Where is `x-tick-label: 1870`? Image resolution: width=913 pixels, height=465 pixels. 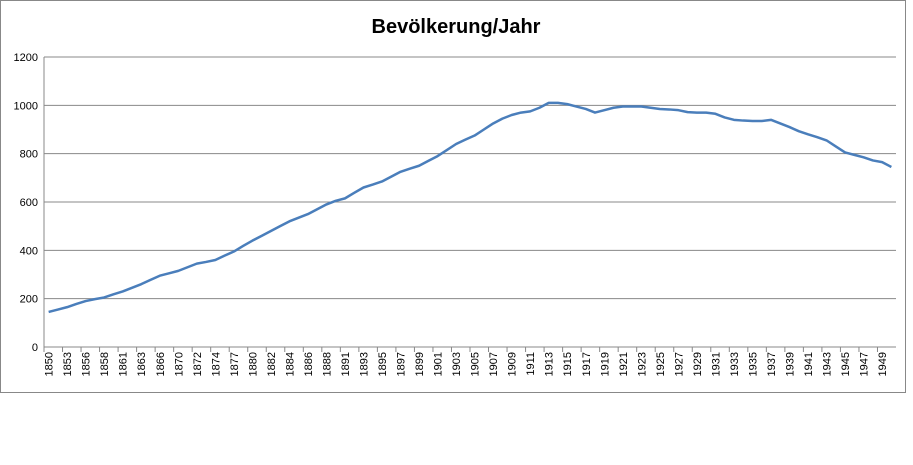
x-tick-label: 1870 is located at coordinates (179, 364).